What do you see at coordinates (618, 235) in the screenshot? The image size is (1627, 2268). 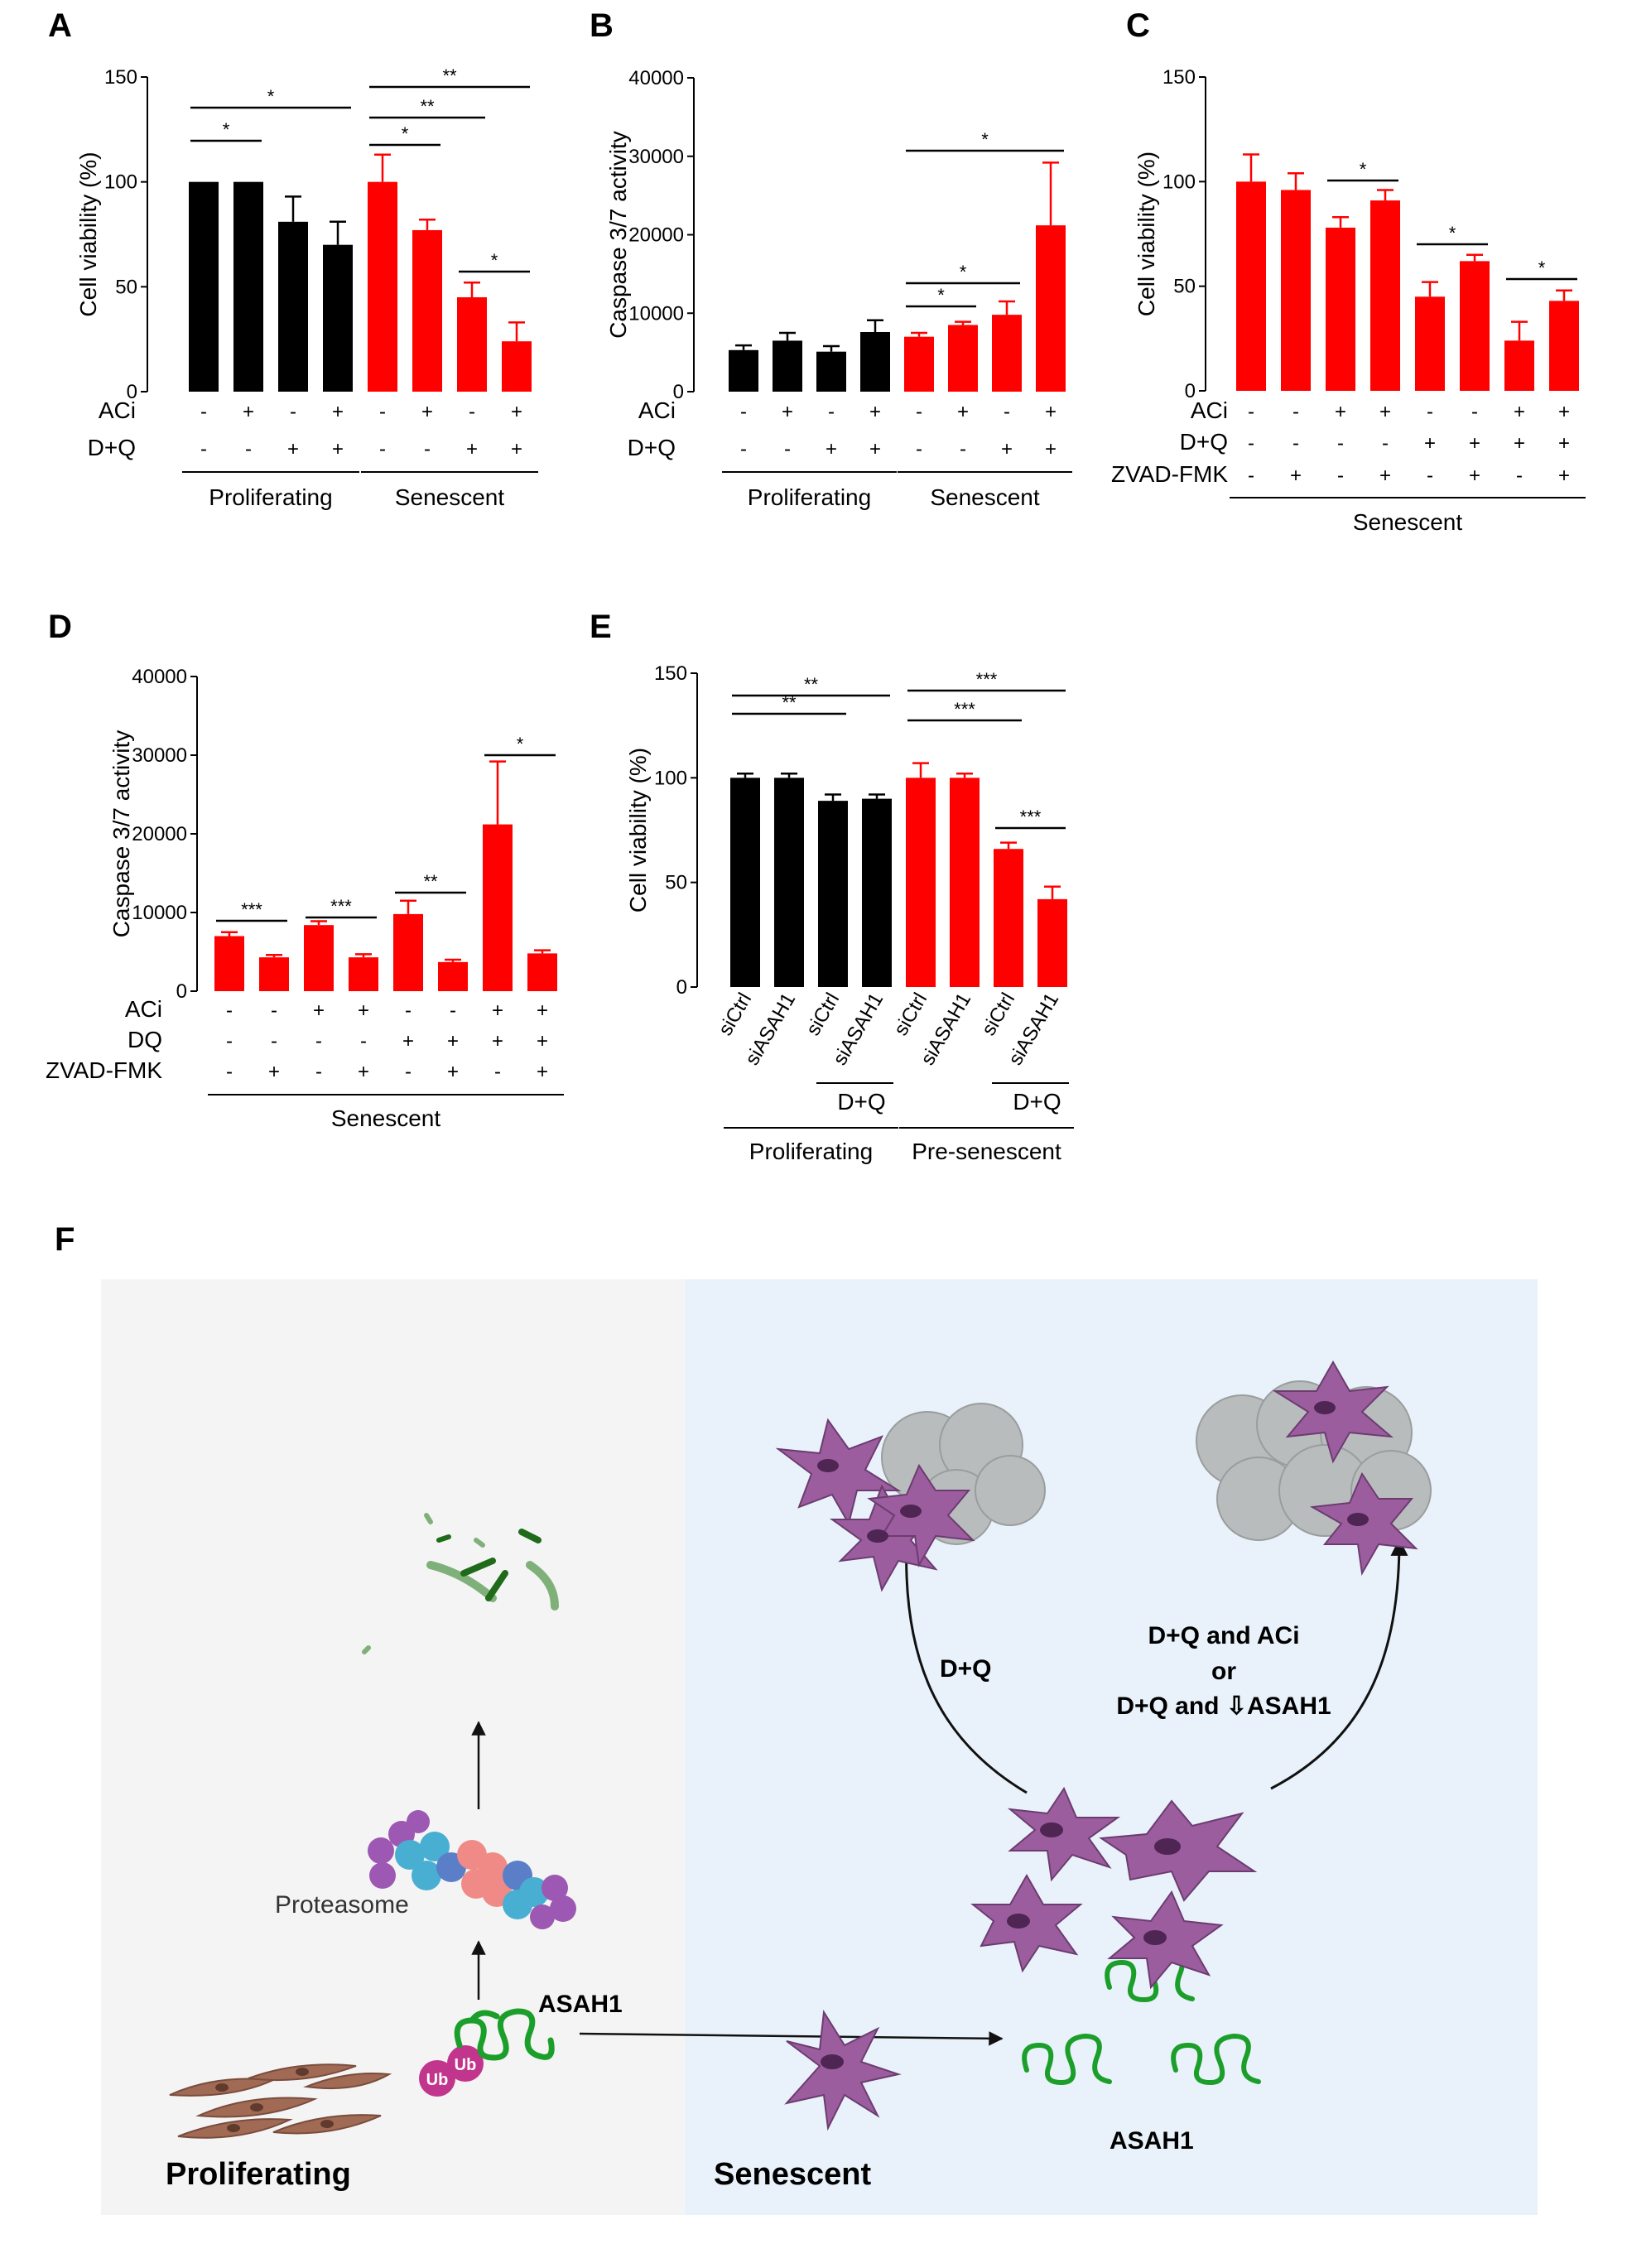 I see `y-axis-label: Caspase 3/7 activity` at bounding box center [618, 235].